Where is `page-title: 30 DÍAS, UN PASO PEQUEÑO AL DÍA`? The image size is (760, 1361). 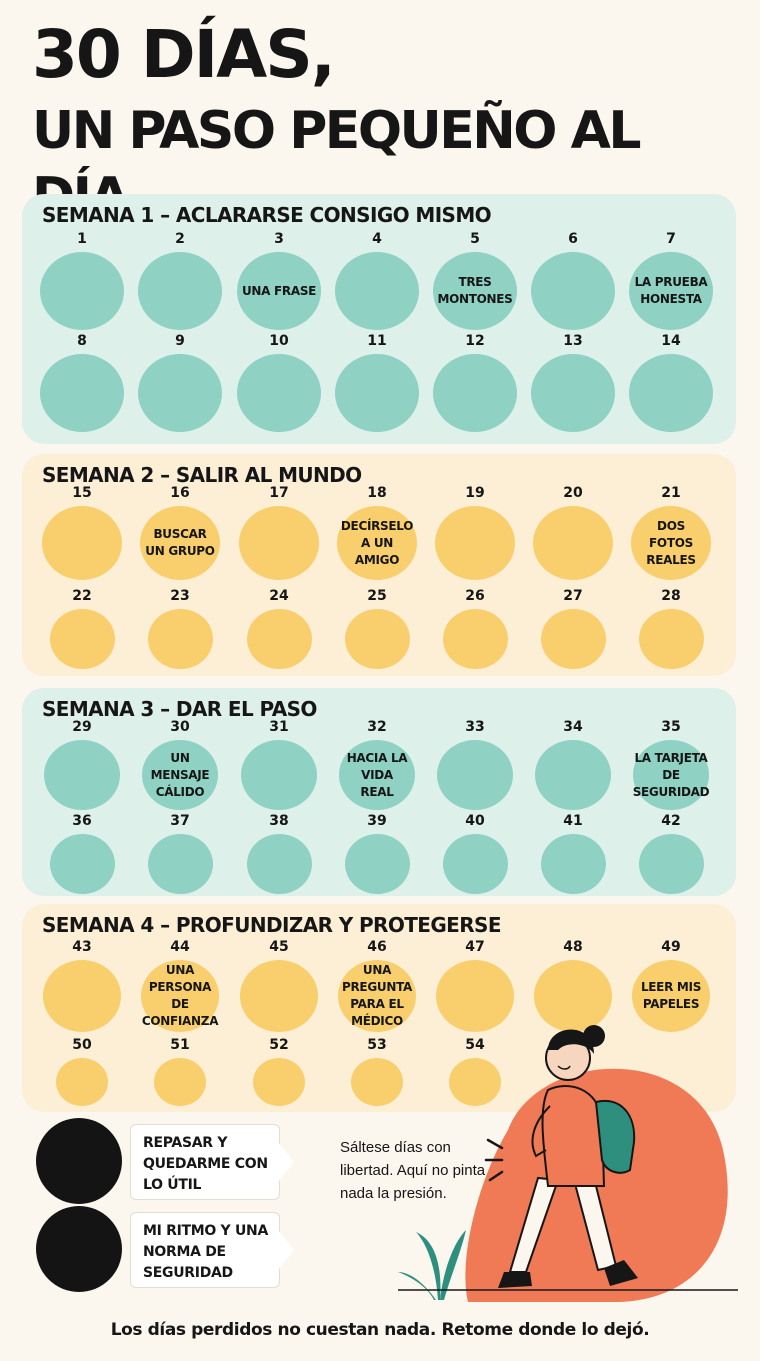 page-title: 30 DÍAS, UN PASO PEQUEÑO AL DÍA is located at coordinates (387, 122).